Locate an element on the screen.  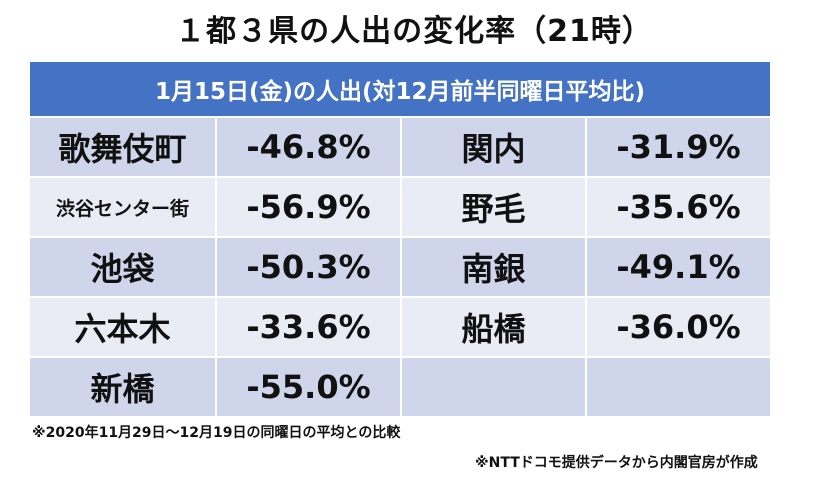
table-row: 歌舞伎町 -46.8% 関内 -31.9% is located at coordinates (400, 147).